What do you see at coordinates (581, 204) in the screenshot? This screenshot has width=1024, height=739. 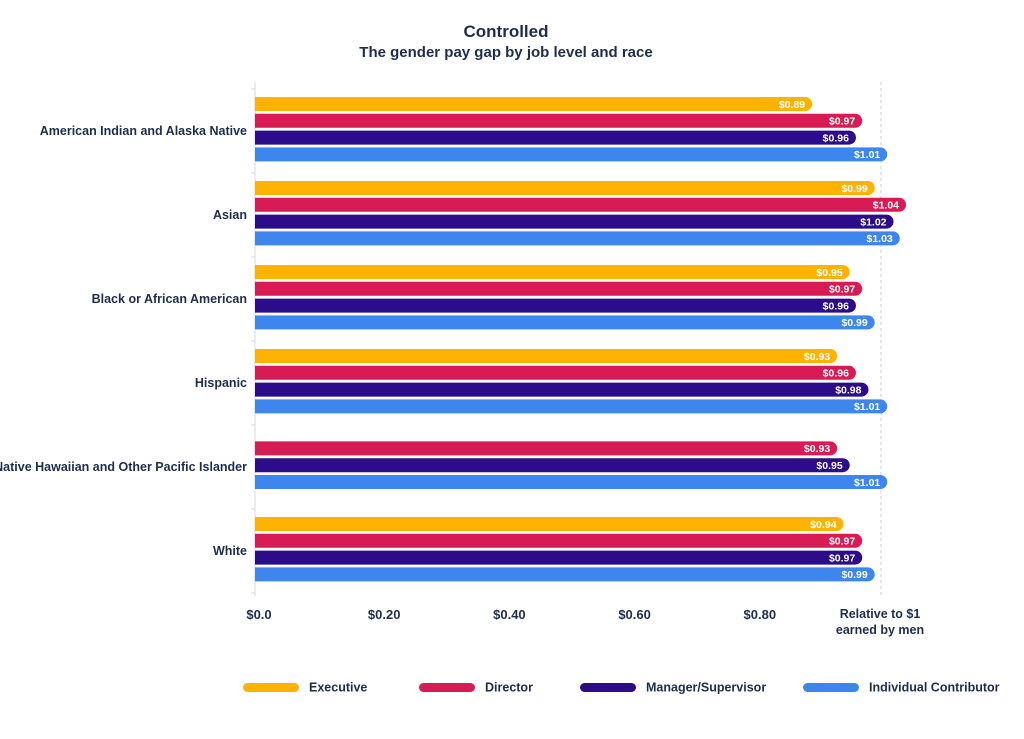 I see `bar-asian-director` at bounding box center [581, 204].